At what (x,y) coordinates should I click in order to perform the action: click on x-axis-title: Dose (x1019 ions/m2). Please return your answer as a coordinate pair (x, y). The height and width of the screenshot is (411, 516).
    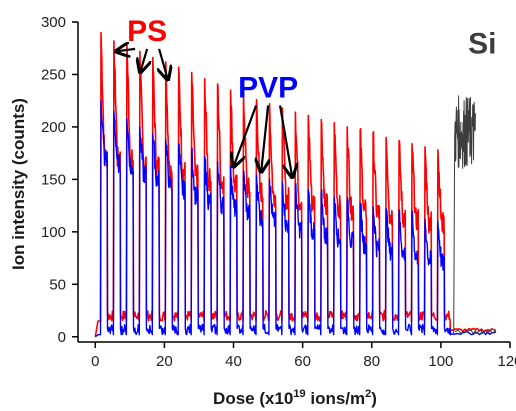
    Looking at the image, I should click on (295, 398).